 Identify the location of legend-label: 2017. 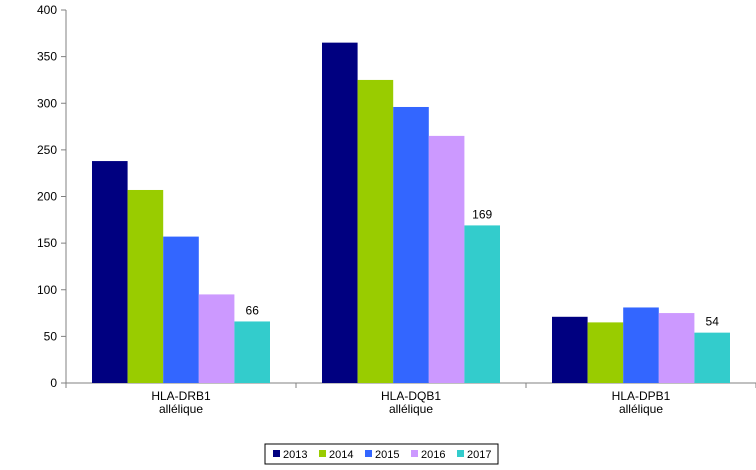
(479, 455).